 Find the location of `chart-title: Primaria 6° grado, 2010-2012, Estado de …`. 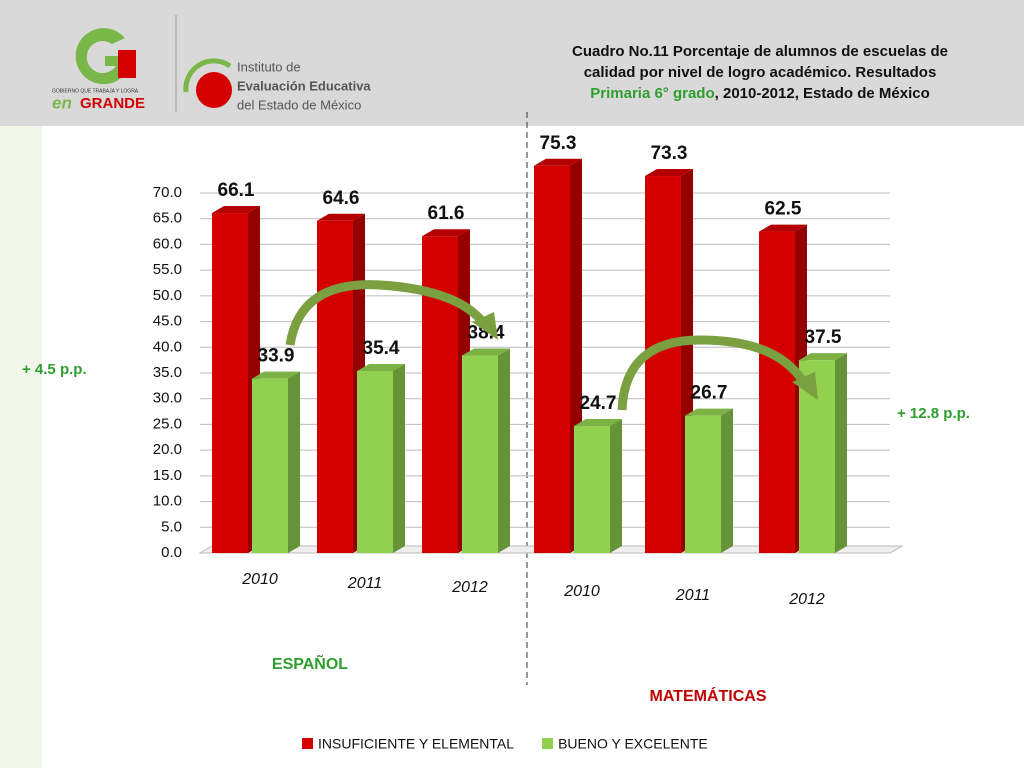

chart-title: Primaria 6° grado, 2010-2012, Estado de … is located at coordinates (760, 93).